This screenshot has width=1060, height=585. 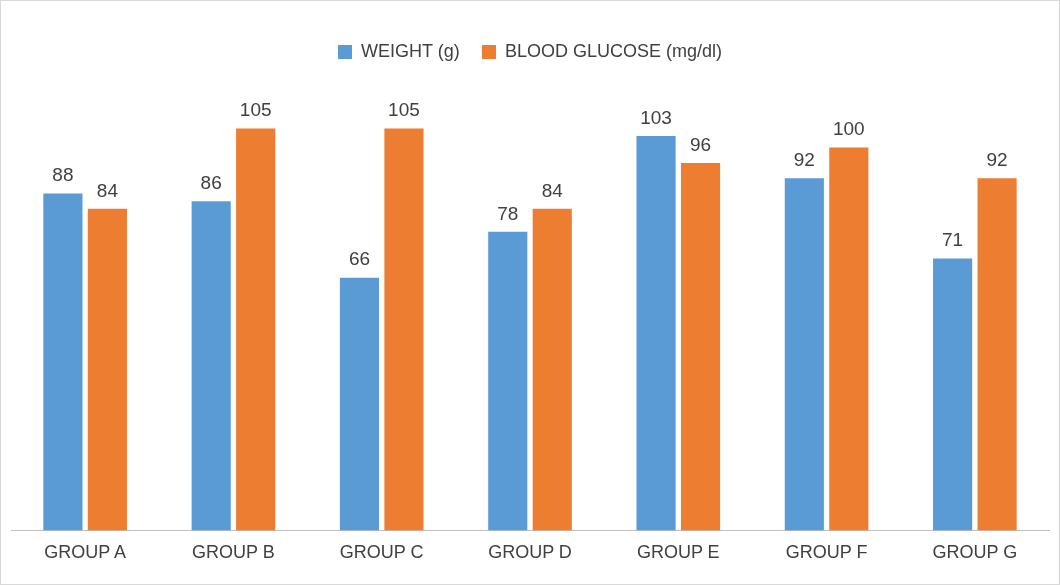 I want to click on legend-label: WEIGHT (g), so click(x=410, y=50).